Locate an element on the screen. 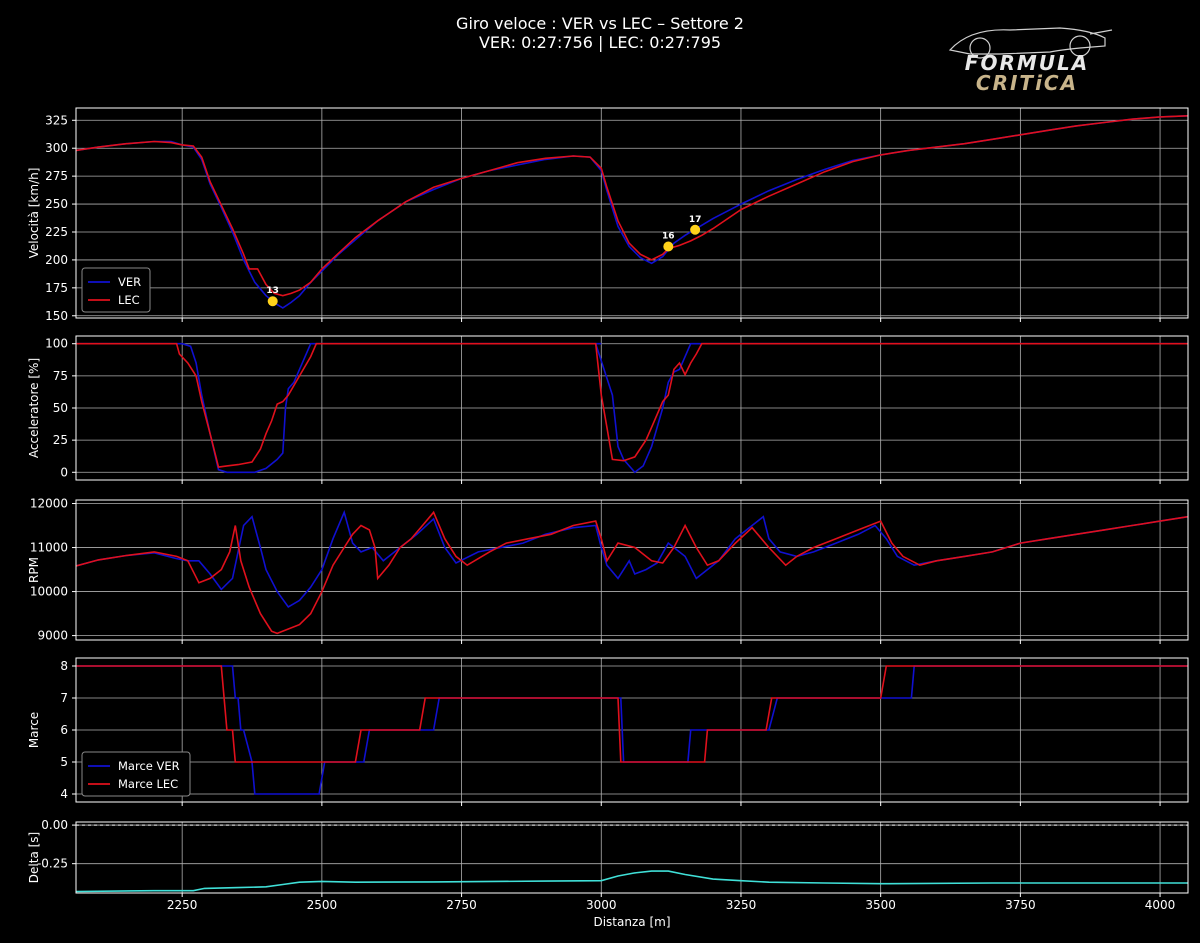 Image resolution: width=1200 pixels, height=943 pixels. legend-label: Marce VER is located at coordinates (149, 766).